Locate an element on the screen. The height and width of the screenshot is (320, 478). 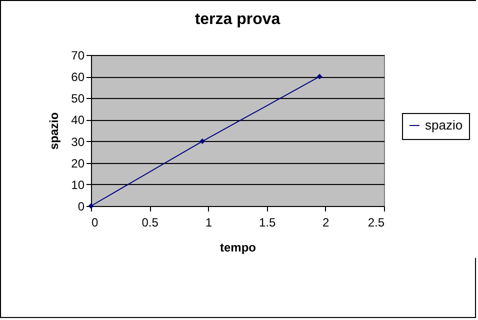
y-tick-label: 50 is located at coordinates (78, 99).